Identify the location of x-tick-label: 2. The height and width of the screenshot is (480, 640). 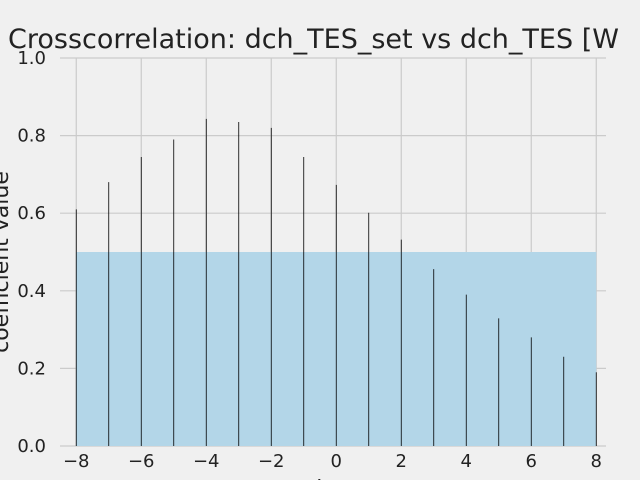
(401, 461).